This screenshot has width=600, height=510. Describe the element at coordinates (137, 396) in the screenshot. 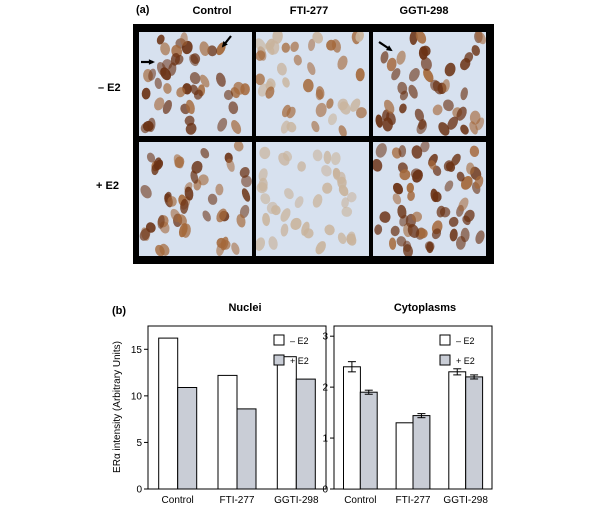

I see `y-tick-label: 10` at that location.